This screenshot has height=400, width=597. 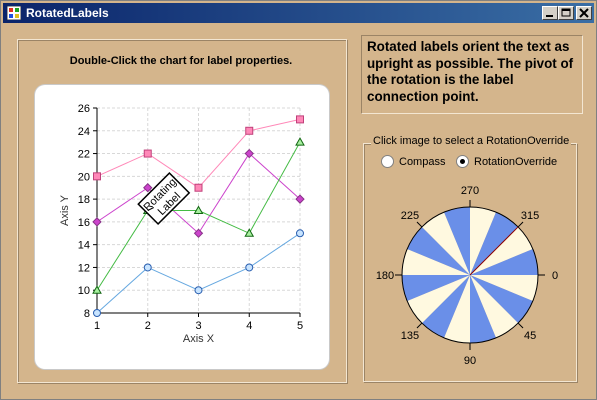 I want to click on maximize-icon, so click(x=566, y=12).